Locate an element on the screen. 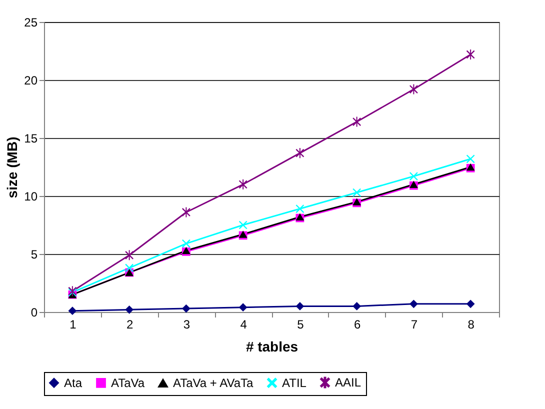  x-tick-label: 8 is located at coordinates (471, 325).